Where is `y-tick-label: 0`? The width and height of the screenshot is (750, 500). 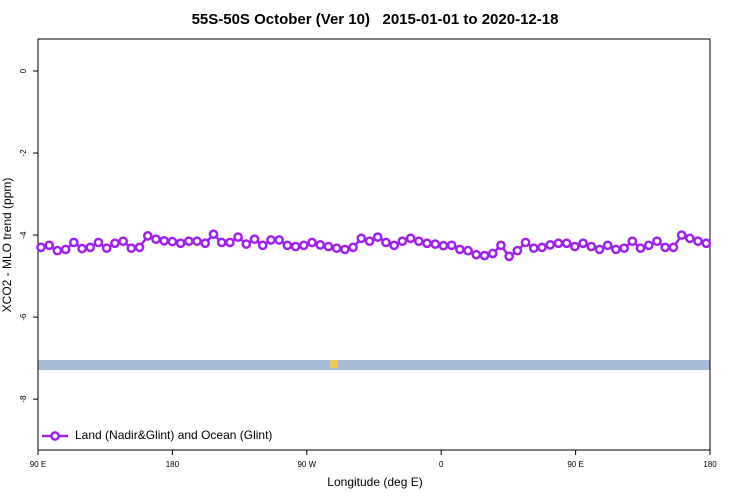
y-tick-label: 0 is located at coordinates (23, 70).